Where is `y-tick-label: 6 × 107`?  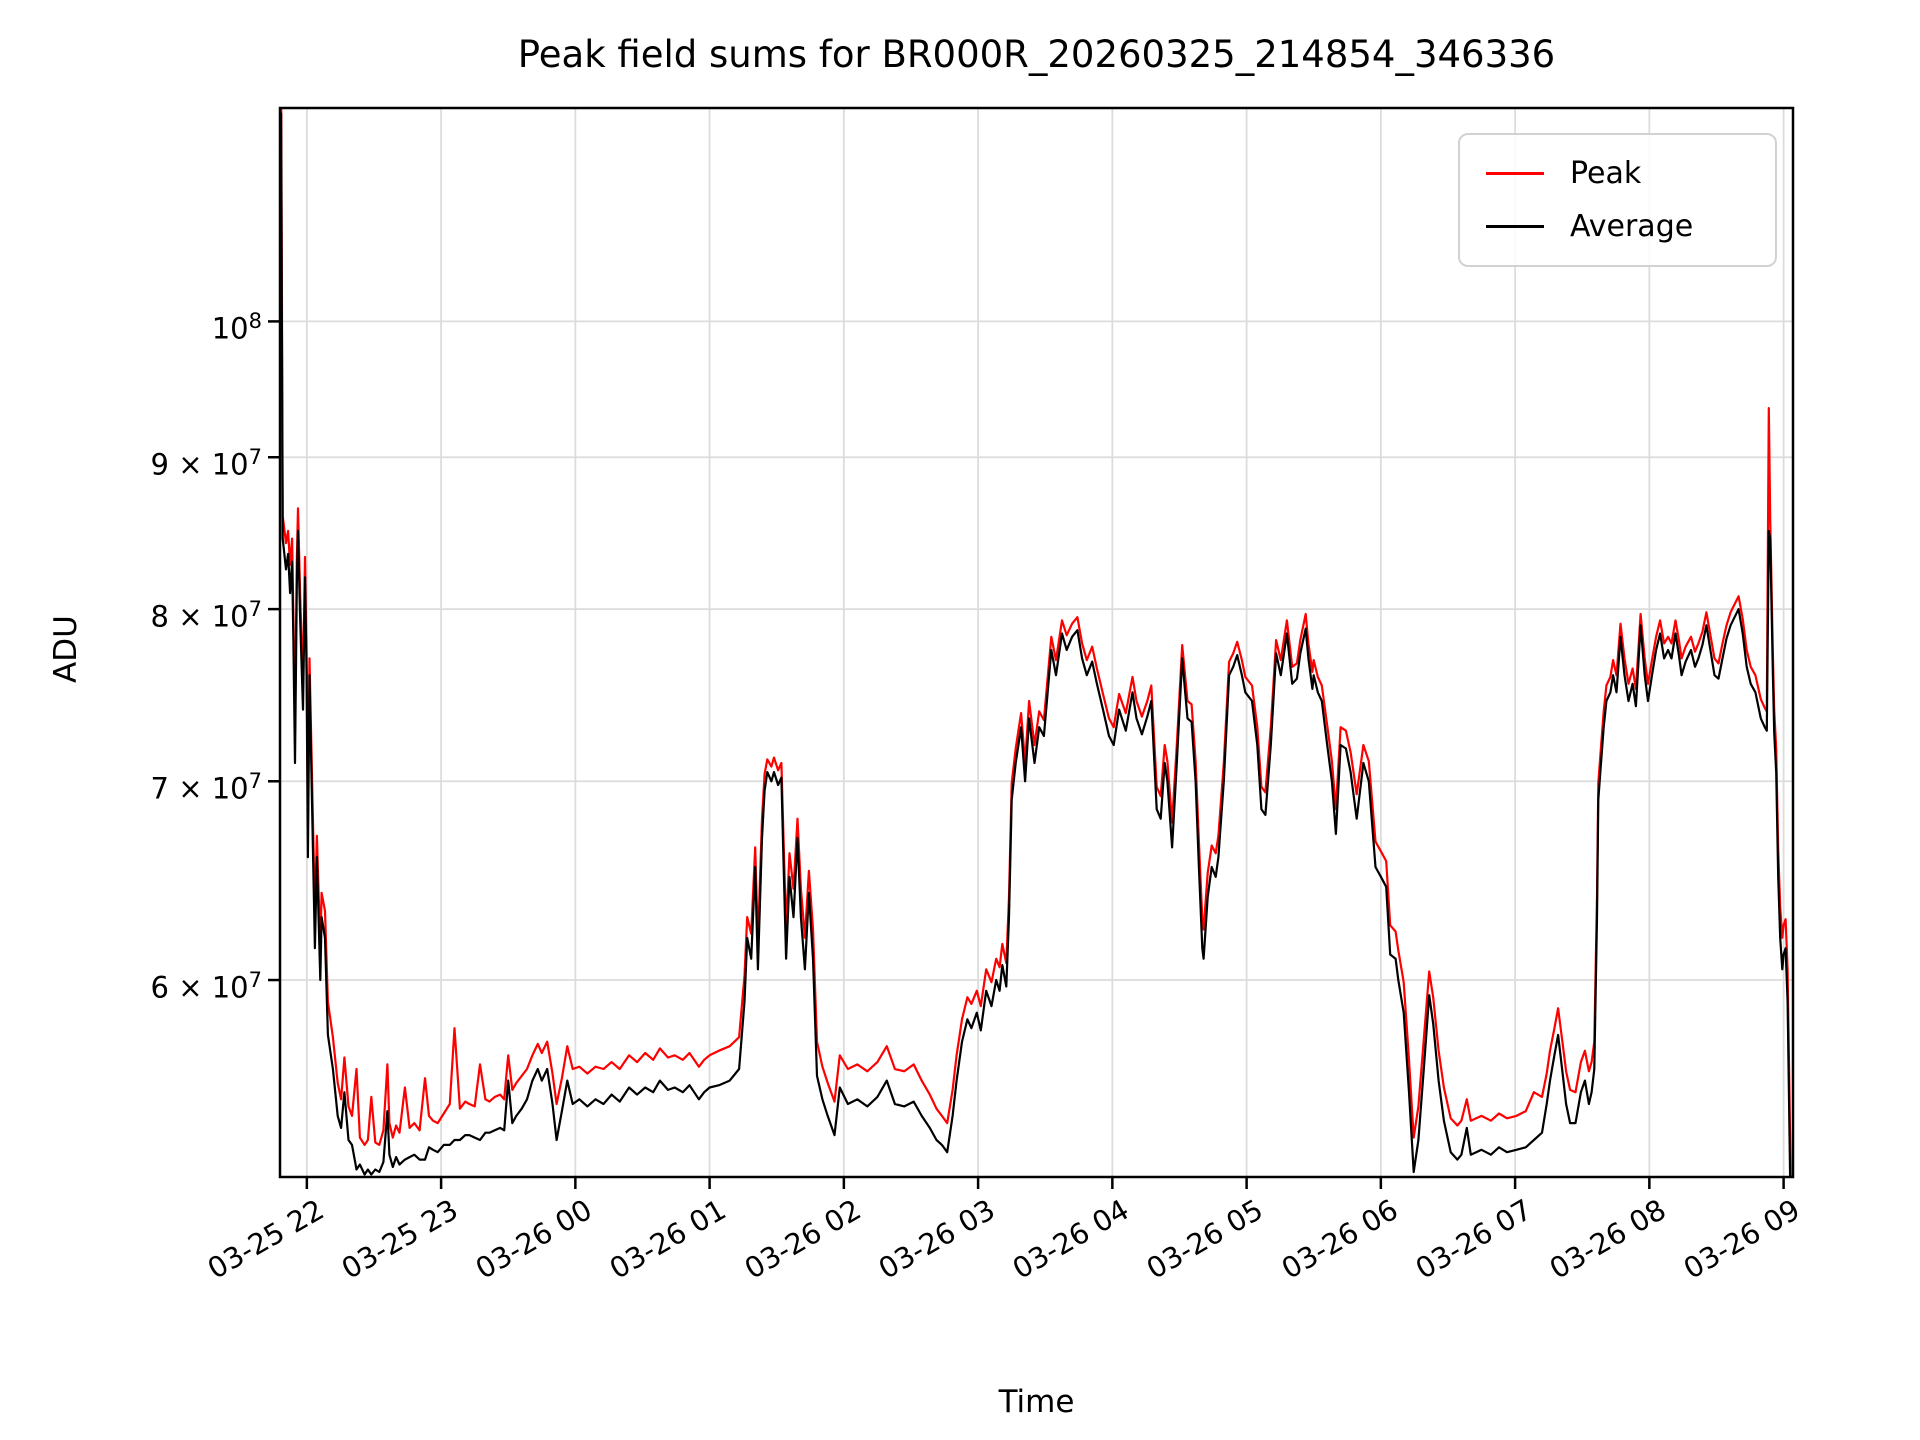
y-tick-label: 6 × 107 is located at coordinates (206, 986).